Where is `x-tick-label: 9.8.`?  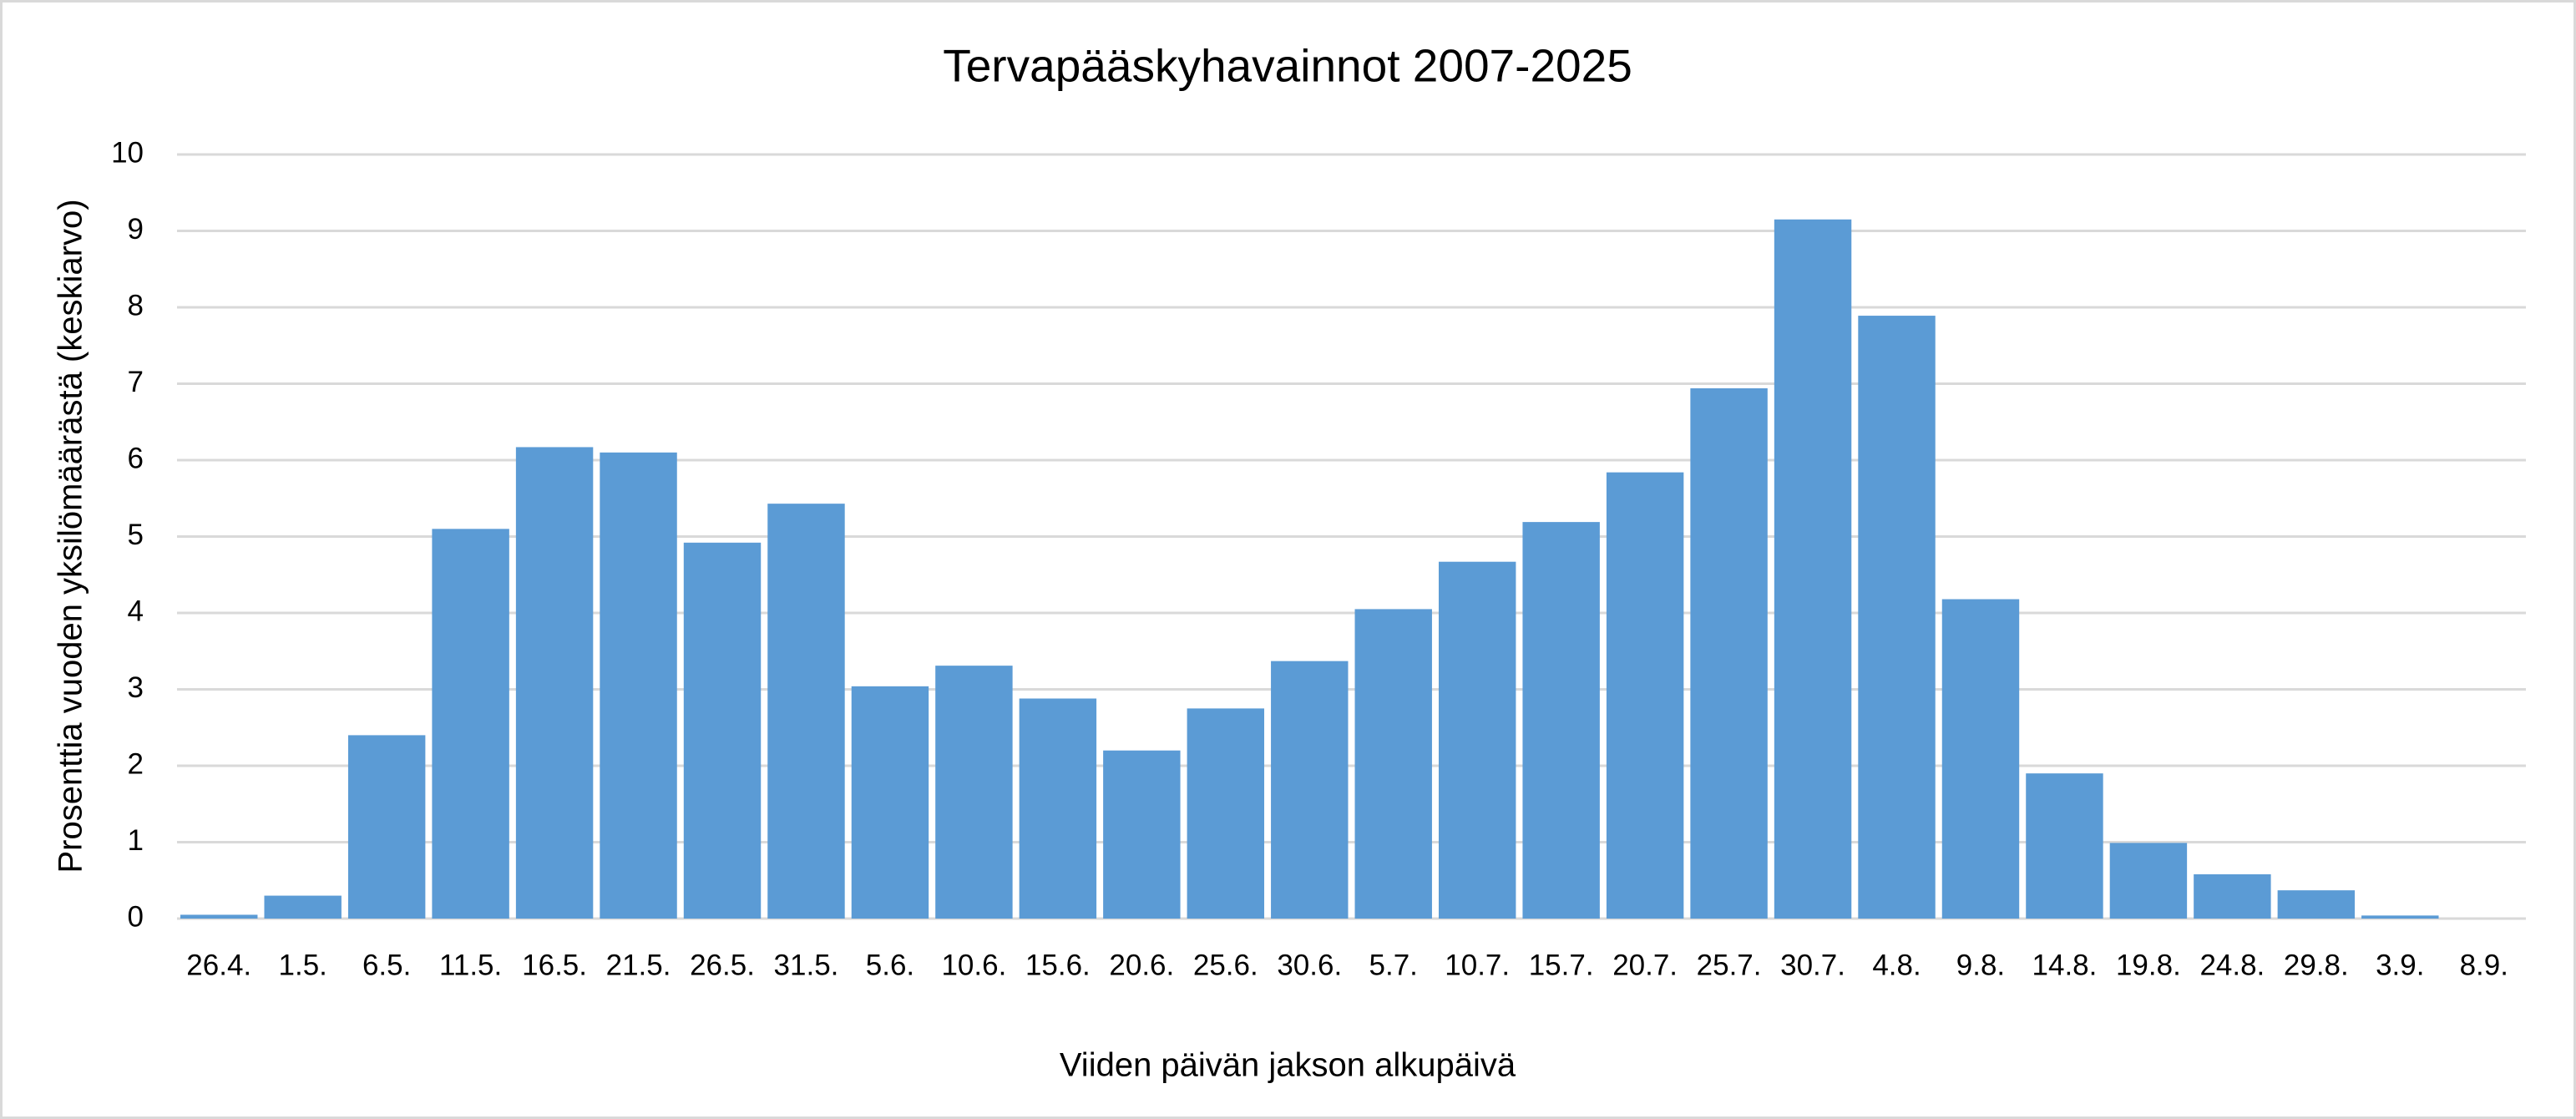
x-tick-label: 9.8. is located at coordinates (1981, 965).